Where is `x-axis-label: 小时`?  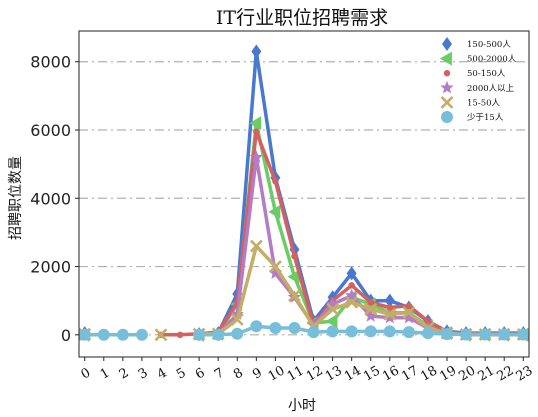 x-axis-label: 小时 is located at coordinates (302, 406).